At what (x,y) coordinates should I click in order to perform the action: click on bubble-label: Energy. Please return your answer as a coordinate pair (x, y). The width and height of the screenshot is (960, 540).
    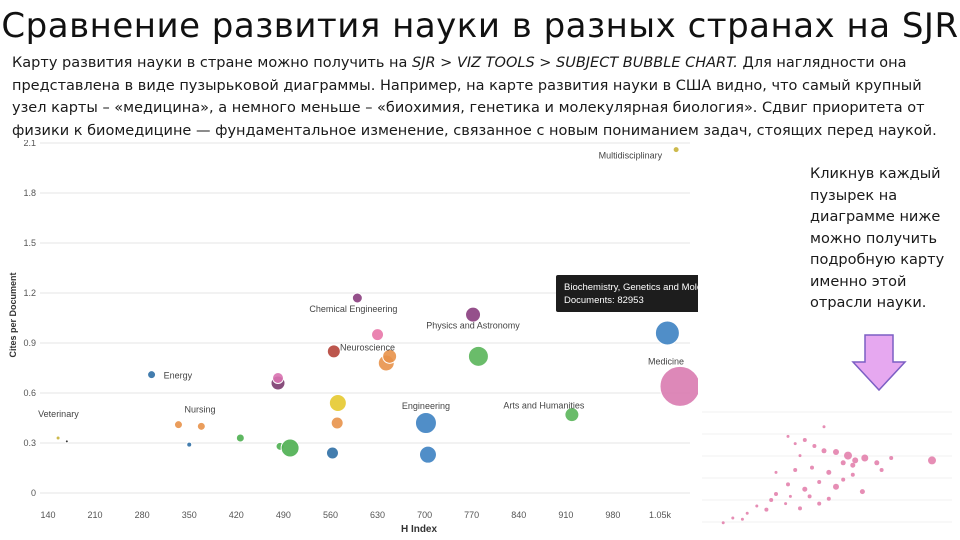
    Looking at the image, I should click on (178, 376).